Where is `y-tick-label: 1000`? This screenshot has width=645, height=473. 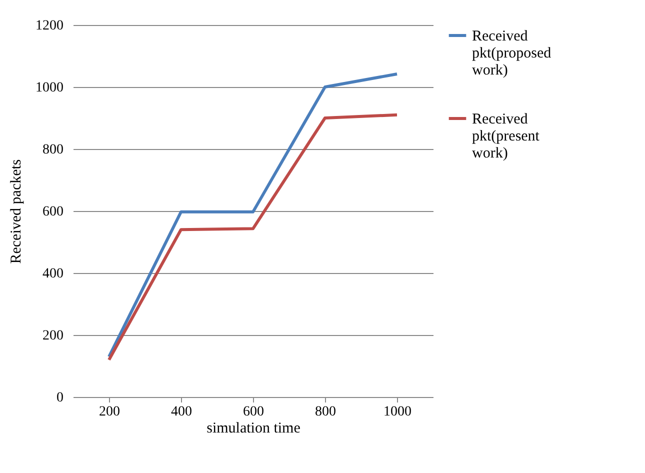 y-tick-label: 1000 is located at coordinates (50, 88).